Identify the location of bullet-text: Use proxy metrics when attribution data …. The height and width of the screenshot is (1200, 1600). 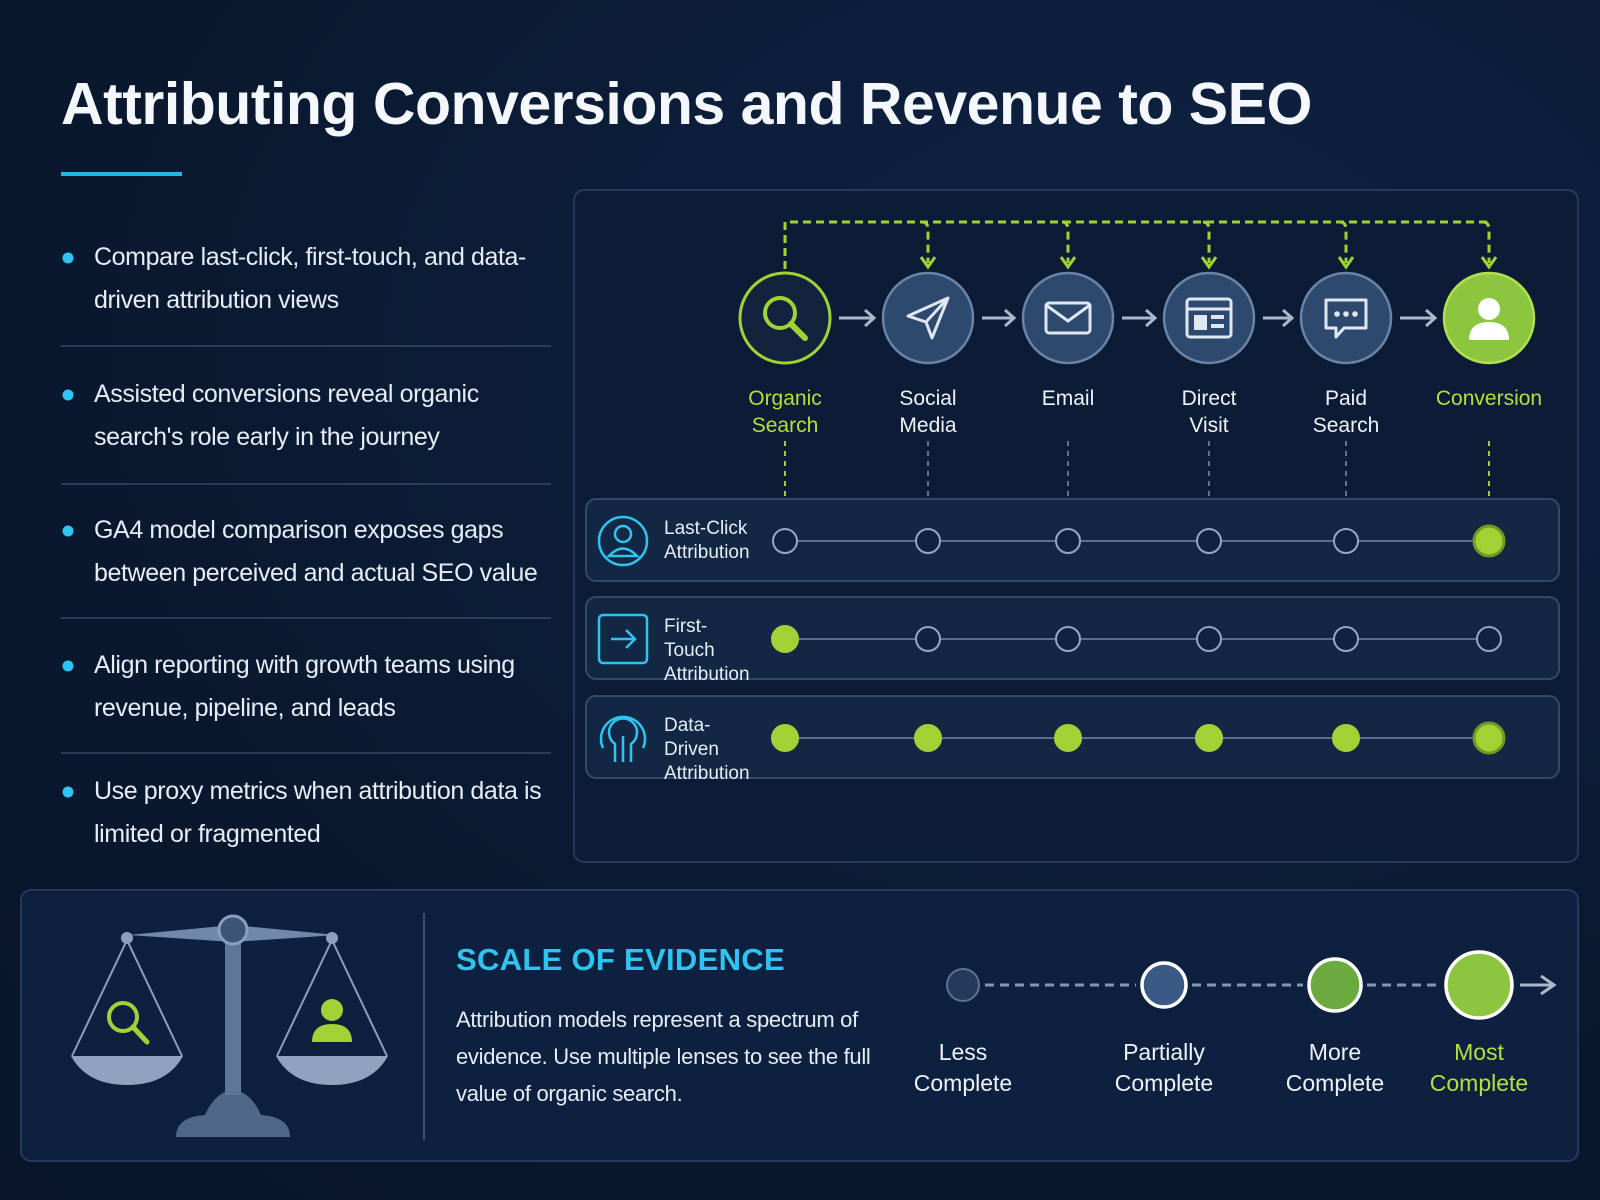
(318, 812).